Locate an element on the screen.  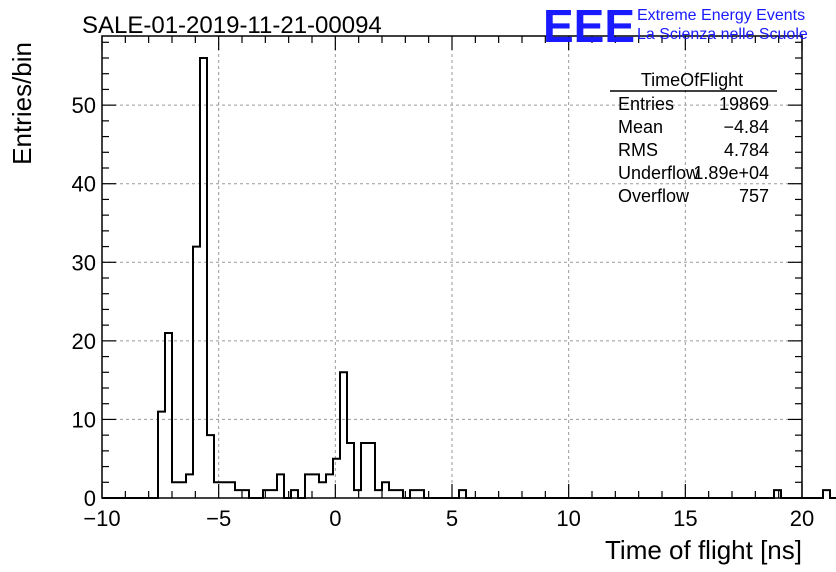
logo-line2: La Scienza nelle Scuole is located at coordinates (722, 34).